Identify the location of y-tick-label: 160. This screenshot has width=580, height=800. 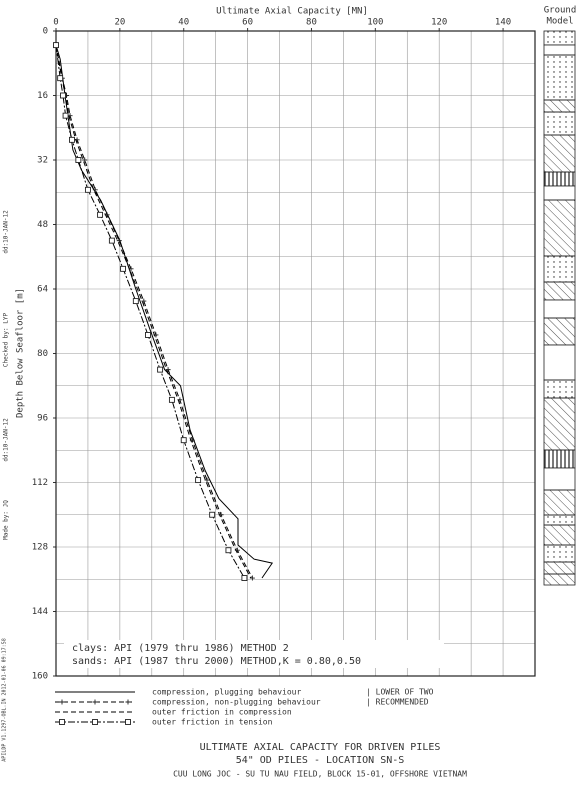
(40, 677).